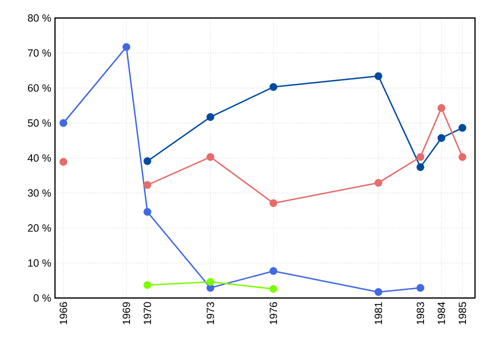  Describe the element at coordinates (39, 228) in the screenshot. I see `y-tick-label: 20 %` at that location.